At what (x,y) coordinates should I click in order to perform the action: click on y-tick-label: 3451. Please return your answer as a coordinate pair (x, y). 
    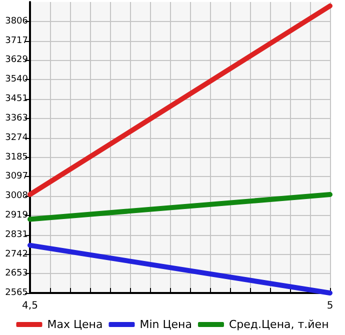
    Looking at the image, I should click on (16, 99).